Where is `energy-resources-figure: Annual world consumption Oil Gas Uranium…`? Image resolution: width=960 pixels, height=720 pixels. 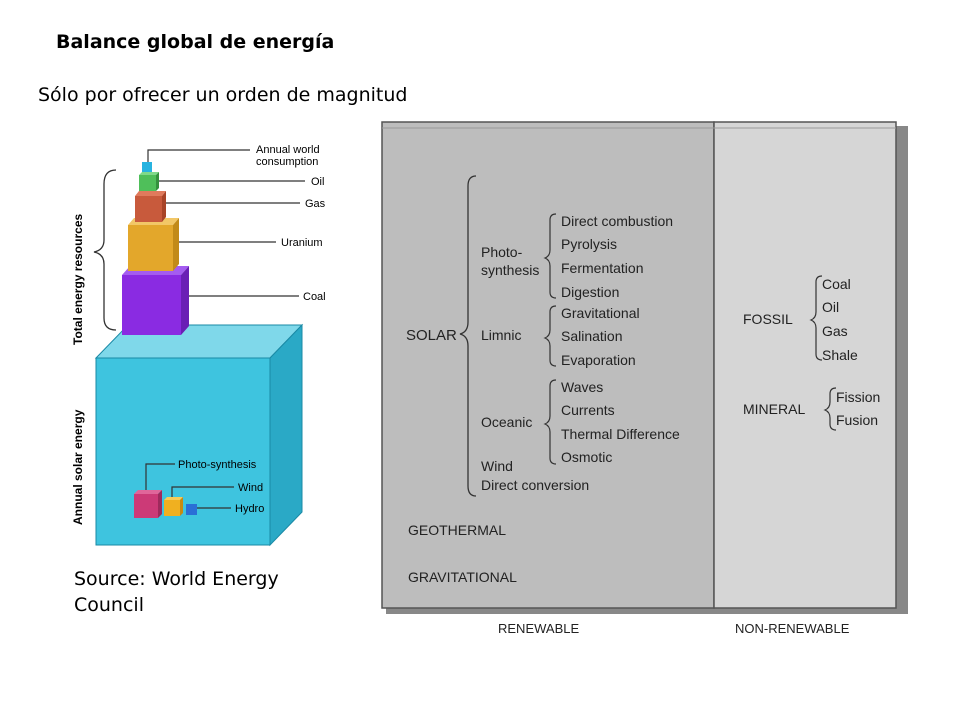 energy-resources-figure: Annual world consumption Oil Gas Uranium… is located at coordinates (198, 345).